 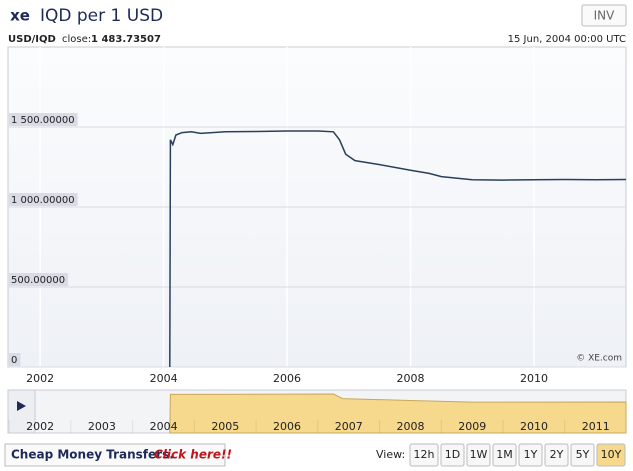 I want to click on navigator-tick-label: 2010, so click(x=534, y=426).